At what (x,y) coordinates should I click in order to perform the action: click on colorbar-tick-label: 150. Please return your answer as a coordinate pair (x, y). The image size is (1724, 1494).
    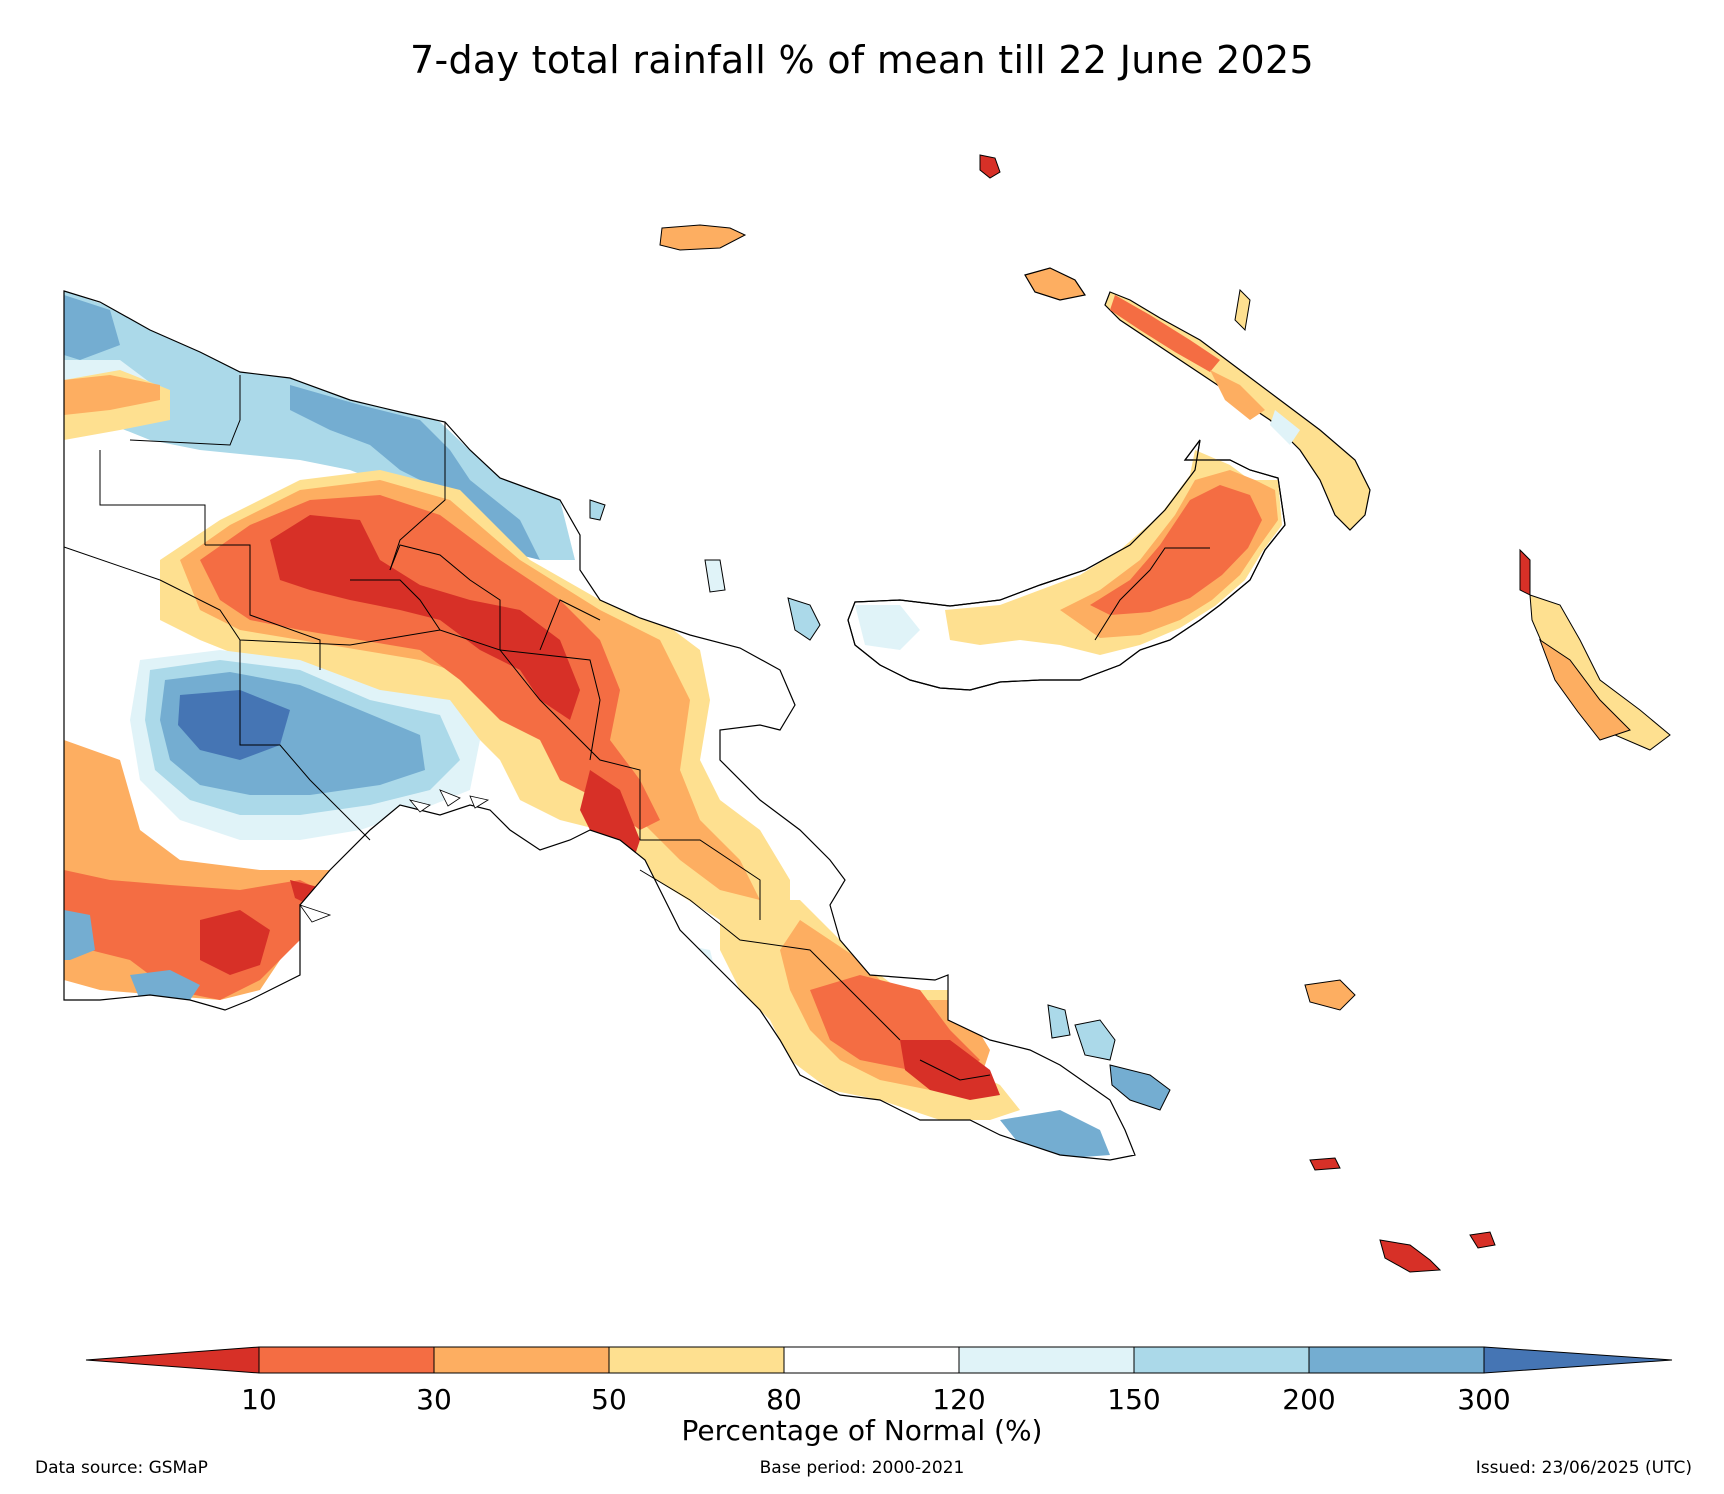
    Looking at the image, I should click on (1134, 1399).